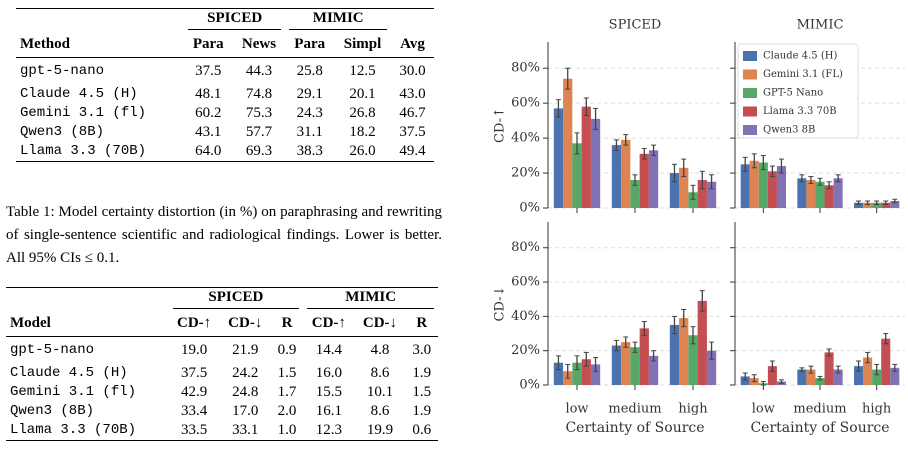 The image size is (908, 469). What do you see at coordinates (693, 409) in the screenshot?
I see `x-tick-label: high` at bounding box center [693, 409].